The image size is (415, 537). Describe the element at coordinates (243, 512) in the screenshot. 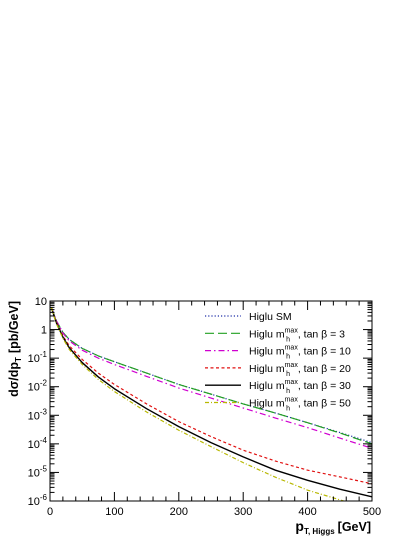

I see `x-tick-label: 300` at that location.